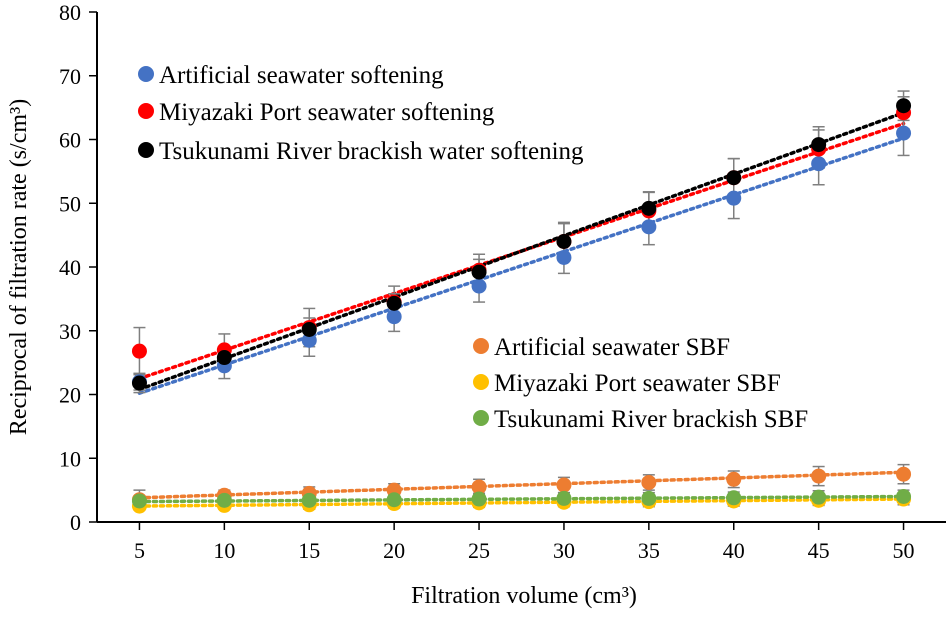 The image size is (951, 618). What do you see at coordinates (309, 550) in the screenshot?
I see `x-tick-label: 15` at bounding box center [309, 550].